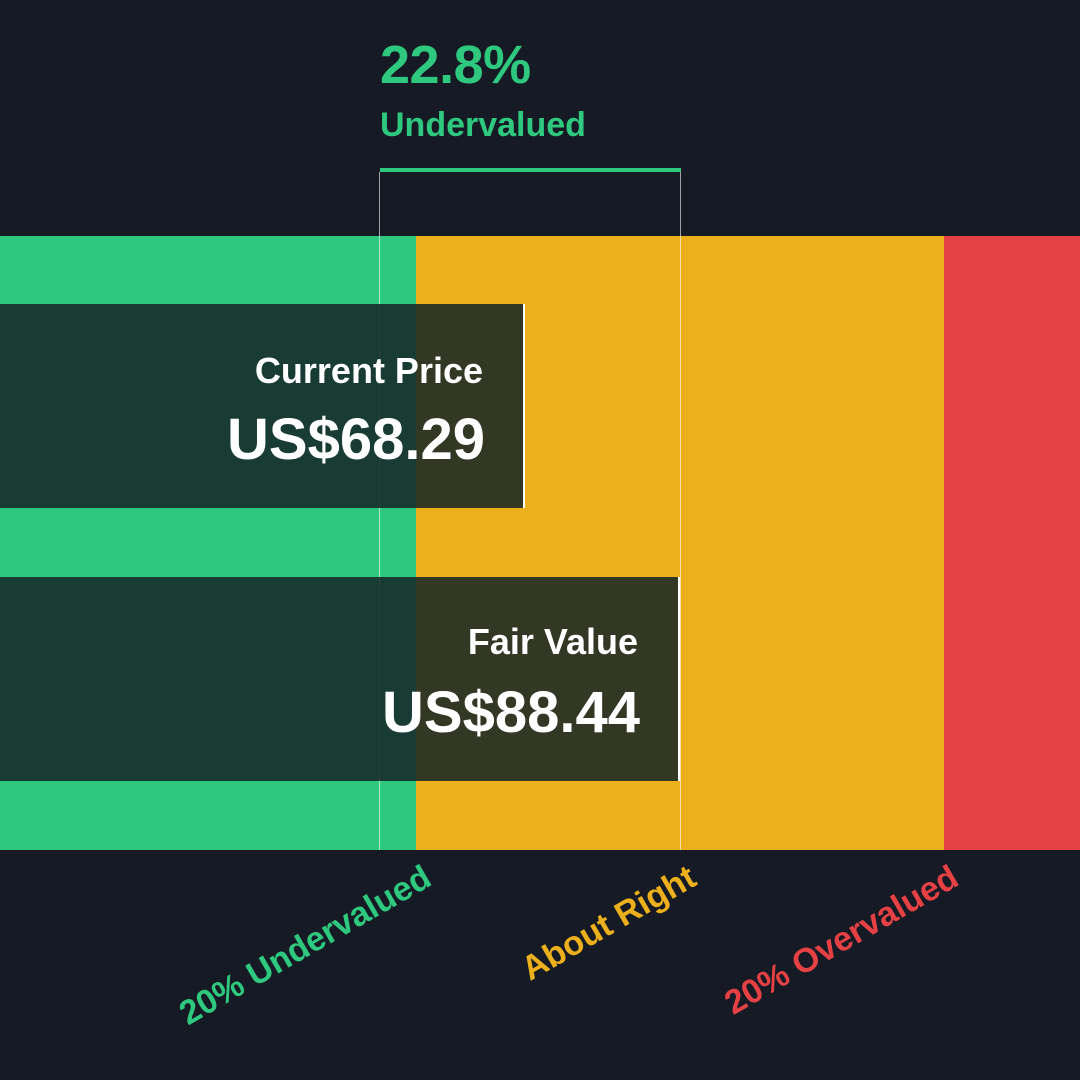 The width and height of the screenshot is (1080, 1080). I want to click on discount-percent: 22.8%, so click(455, 65).